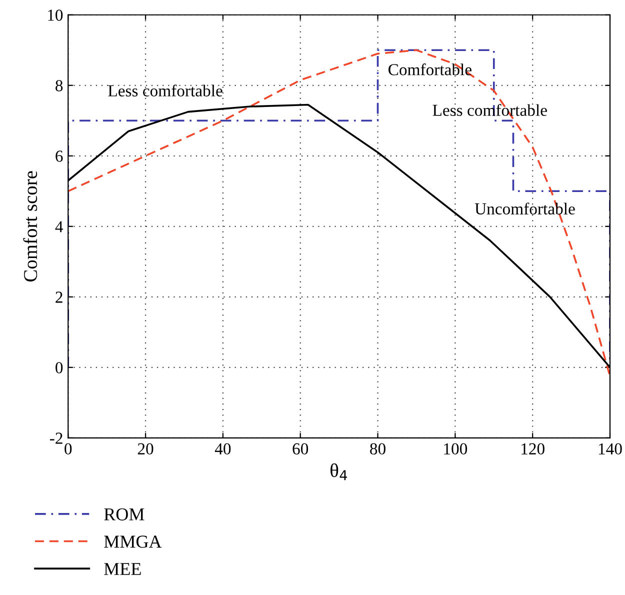  Describe the element at coordinates (124, 514) in the screenshot. I see `legend-label: ROM` at that location.